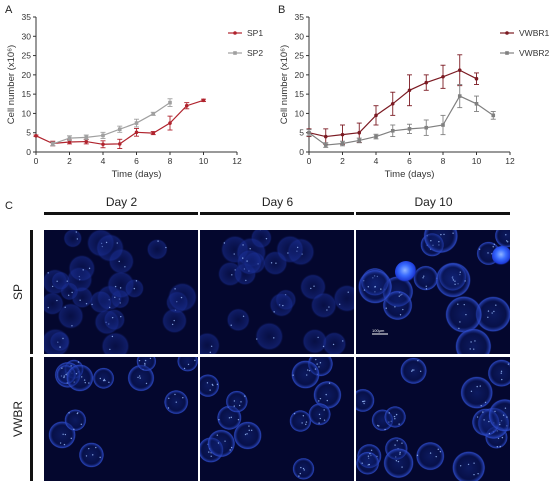  I want to click on column-label-day-6: Day 6, so click(278, 202).